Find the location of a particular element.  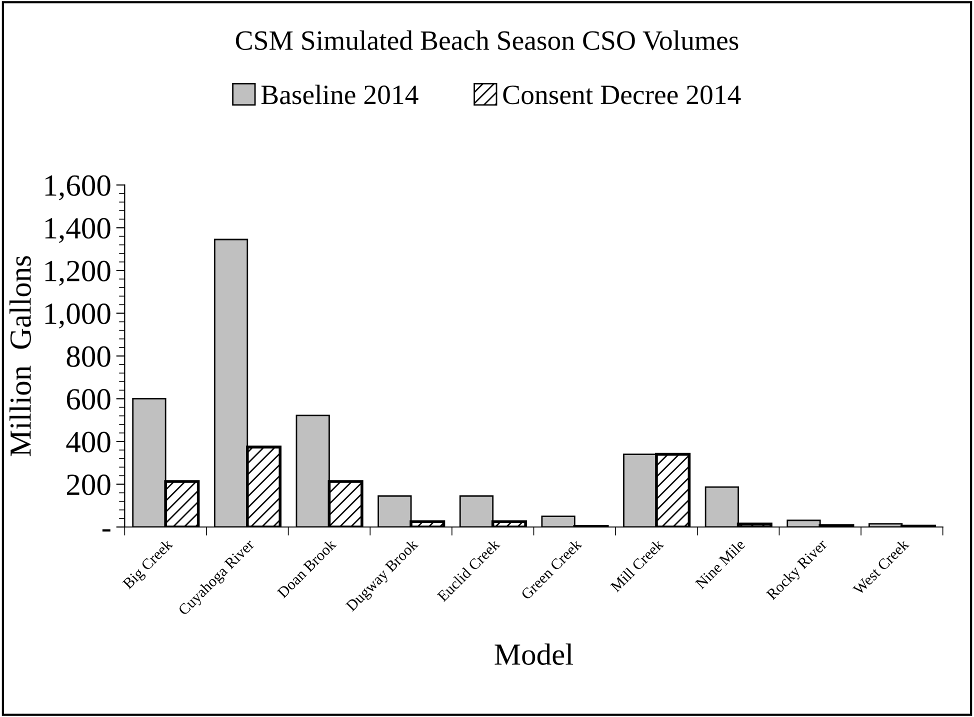

y-tick-label: 1,600 is located at coordinates (77, 187).